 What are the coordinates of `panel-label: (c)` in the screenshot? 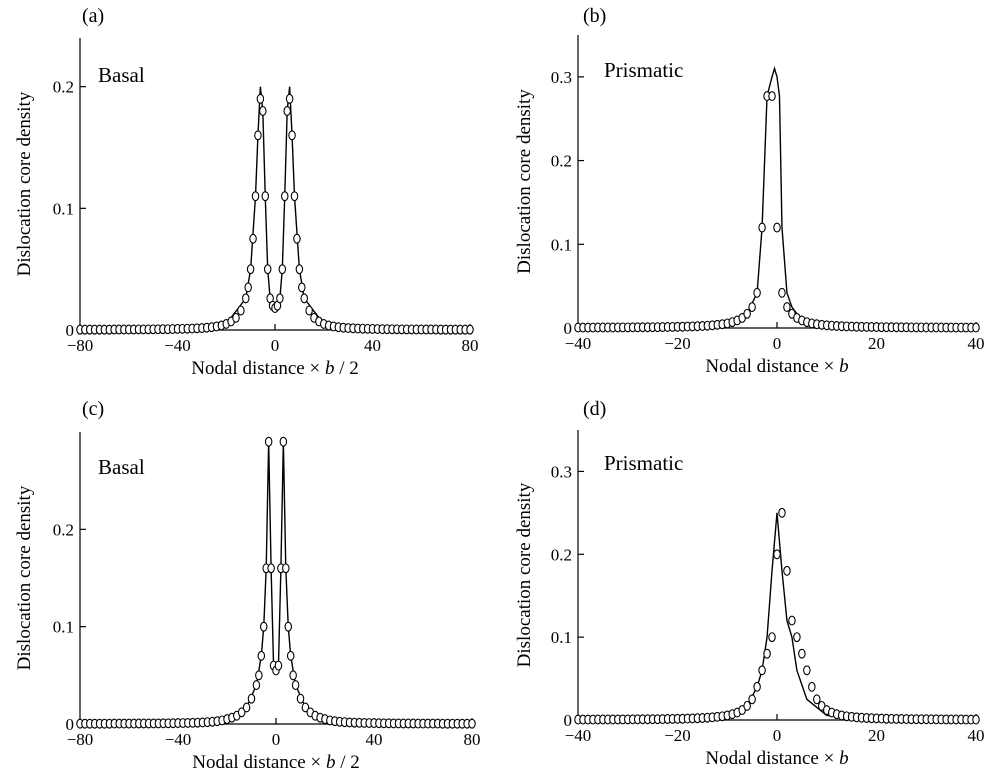 It's located at (93, 409).